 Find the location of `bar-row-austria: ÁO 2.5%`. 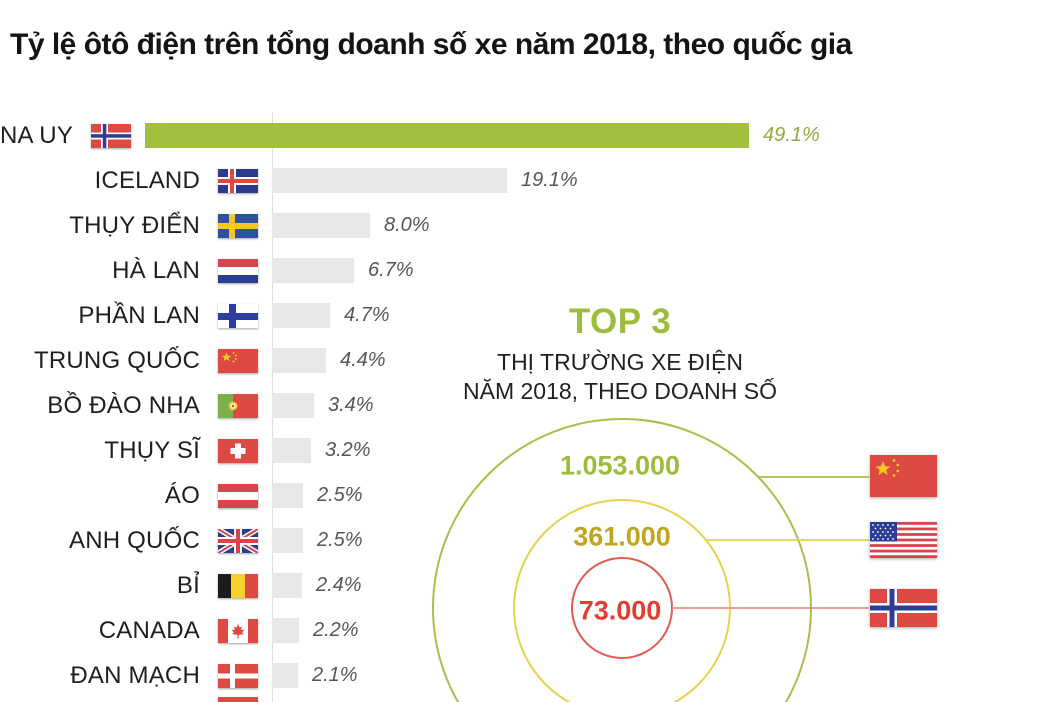

bar-row-austria: ÁO 2.5% is located at coordinates (350, 495).